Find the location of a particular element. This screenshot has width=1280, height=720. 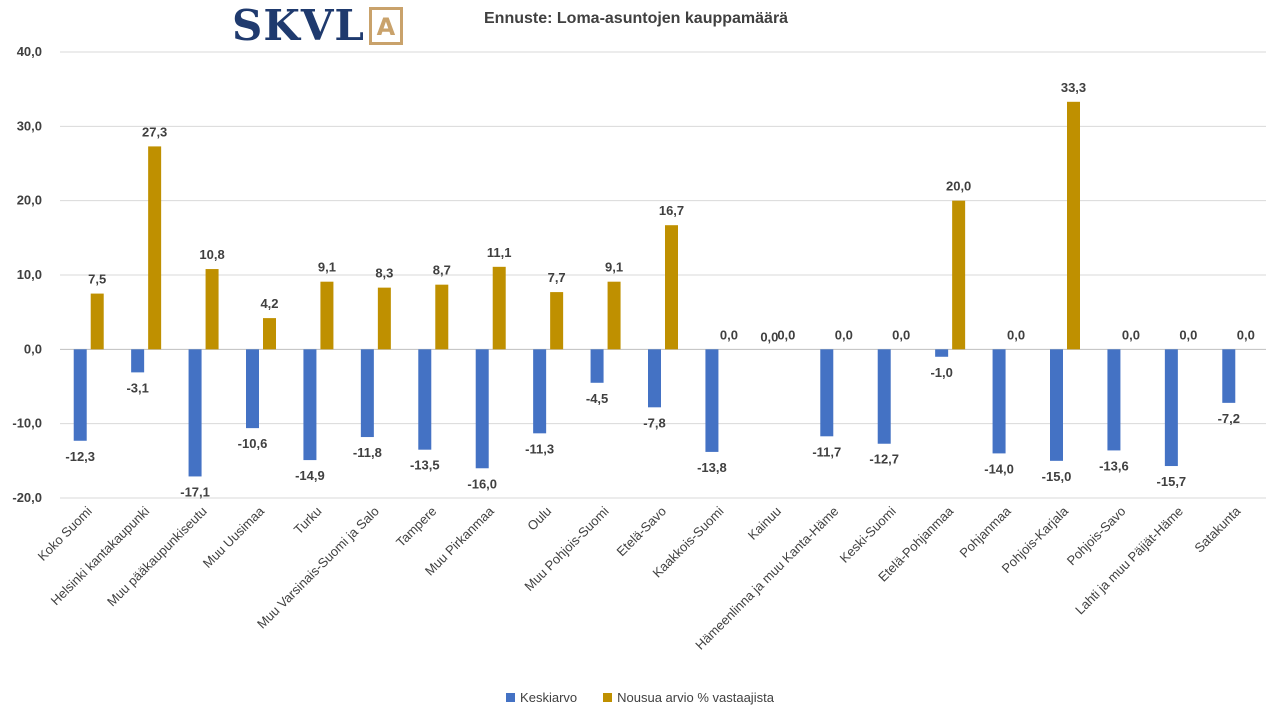

x-tick-label: Muu pääkaupunkiseutu is located at coordinates (157, 557).